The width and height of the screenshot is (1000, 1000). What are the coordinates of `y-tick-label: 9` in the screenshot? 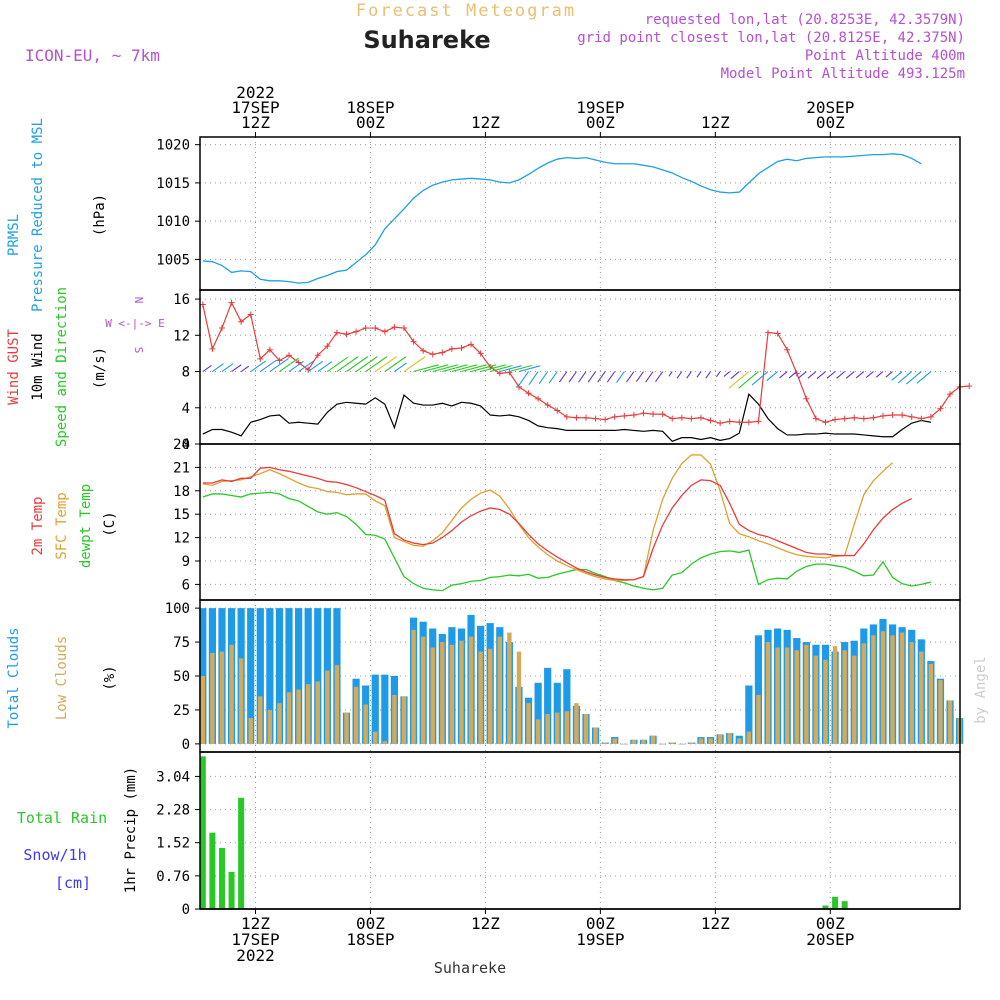 It's located at (186, 562).